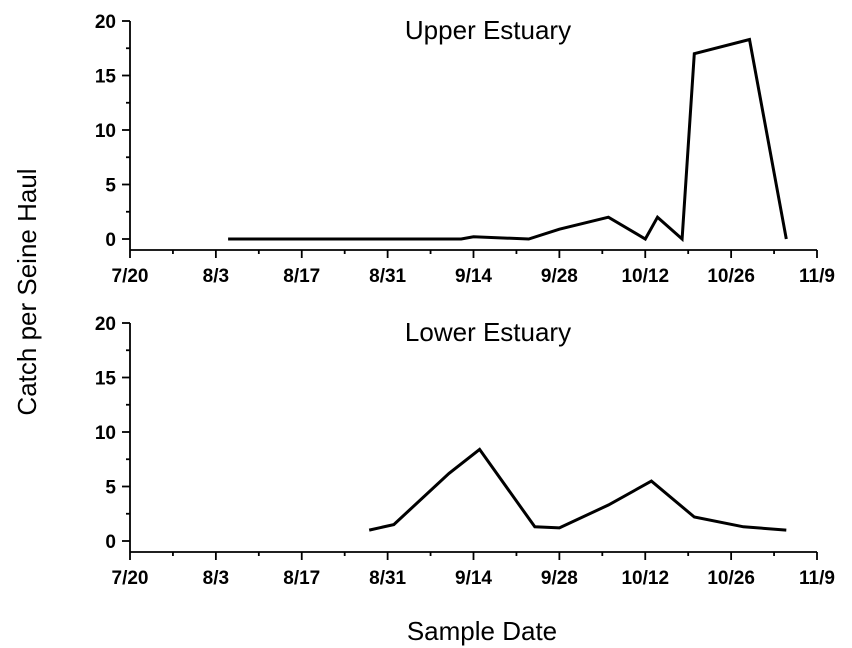 This screenshot has width=852, height=648. Describe the element at coordinates (27, 291) in the screenshot. I see `y-axis-title: Catch per Seine Haul` at that location.